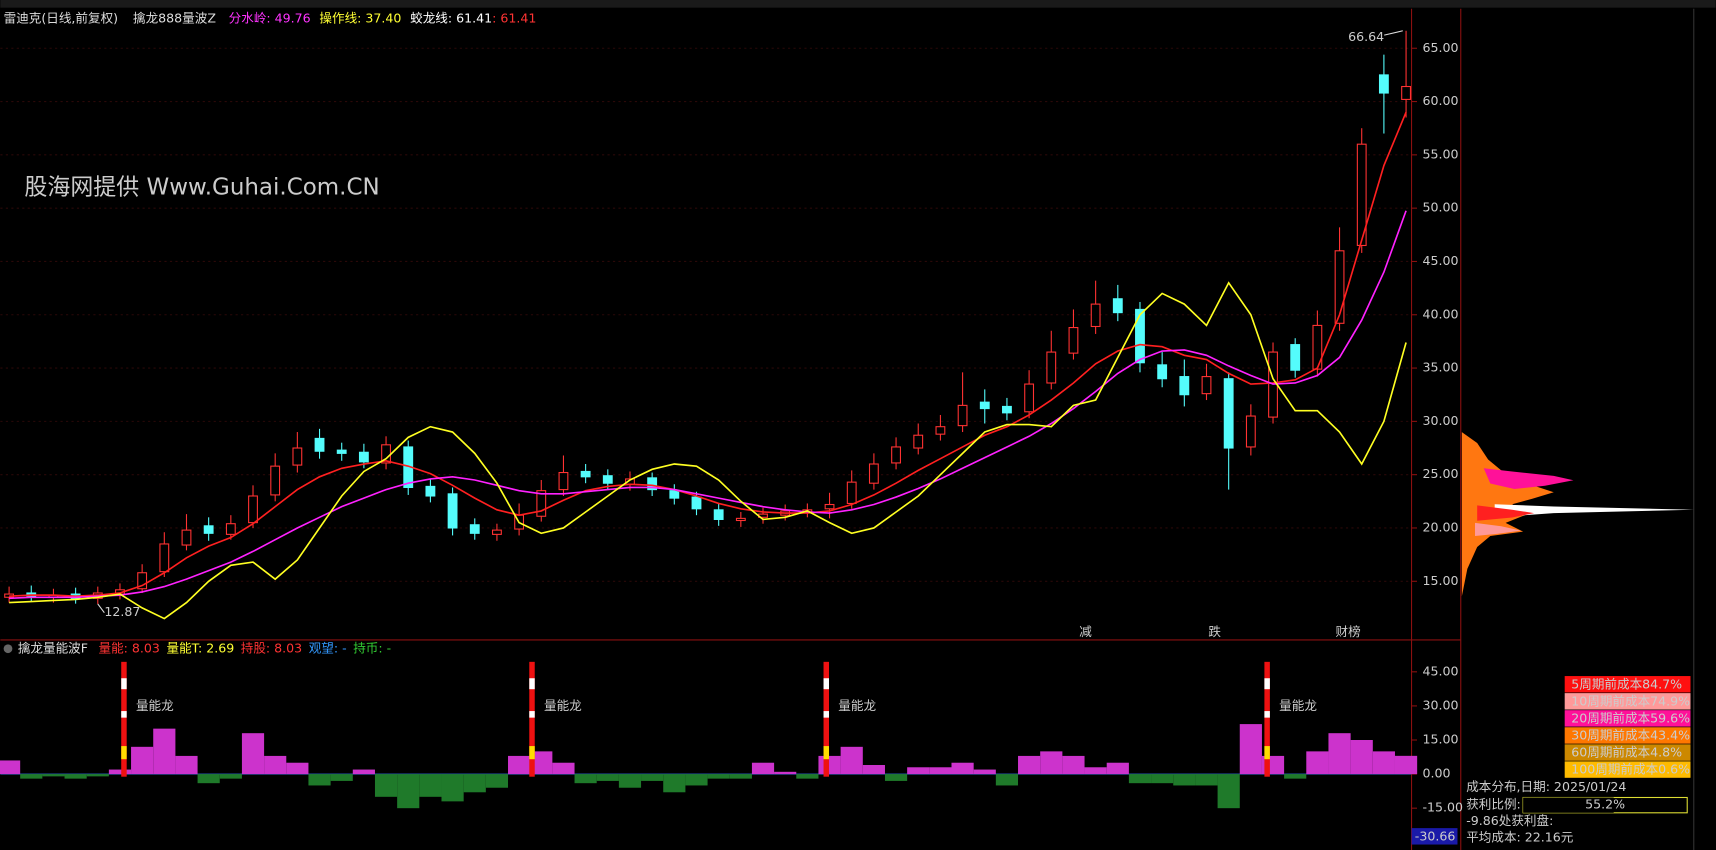 The height and width of the screenshot is (850, 1716). Describe the element at coordinates (1594, 511) in the screenshot. I see `chip-area` at that location.